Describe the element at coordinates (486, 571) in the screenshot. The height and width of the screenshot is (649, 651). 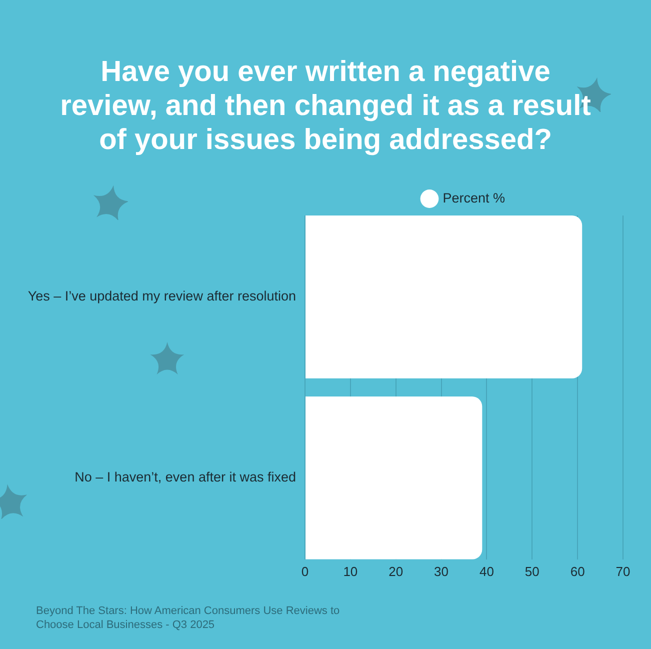
I see `x-tick-label: 40` at that location.